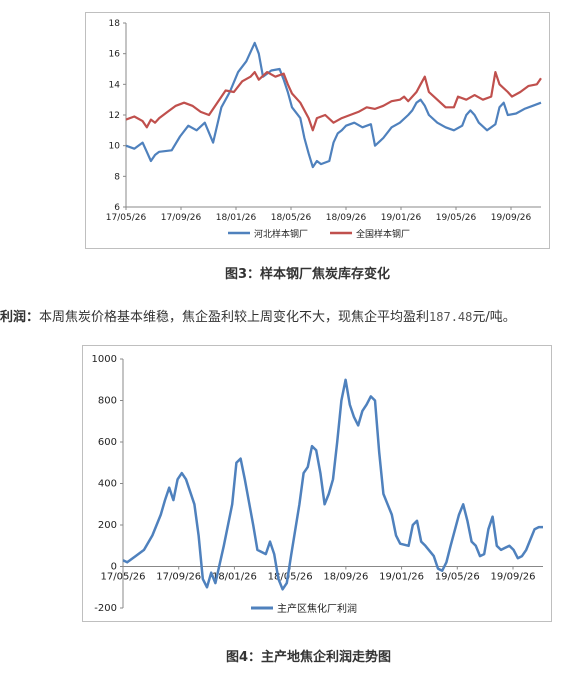  I want to click on legend-label-0: 河北样本钢厂, so click(281, 234).